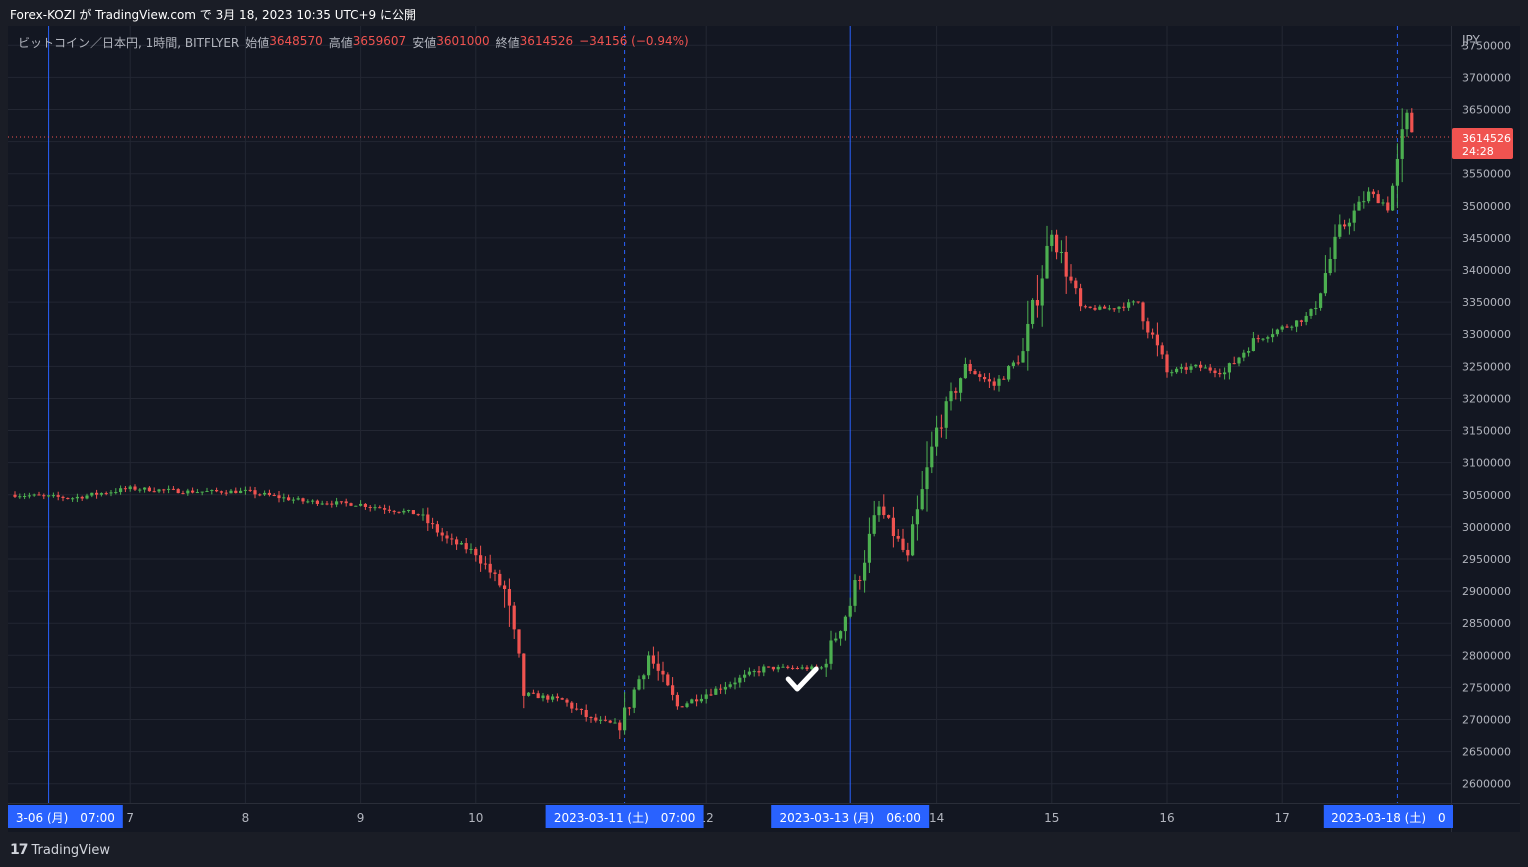  Describe the element at coordinates (802, 679) in the screenshot. I see `checkmark-annotation-icon` at that location.